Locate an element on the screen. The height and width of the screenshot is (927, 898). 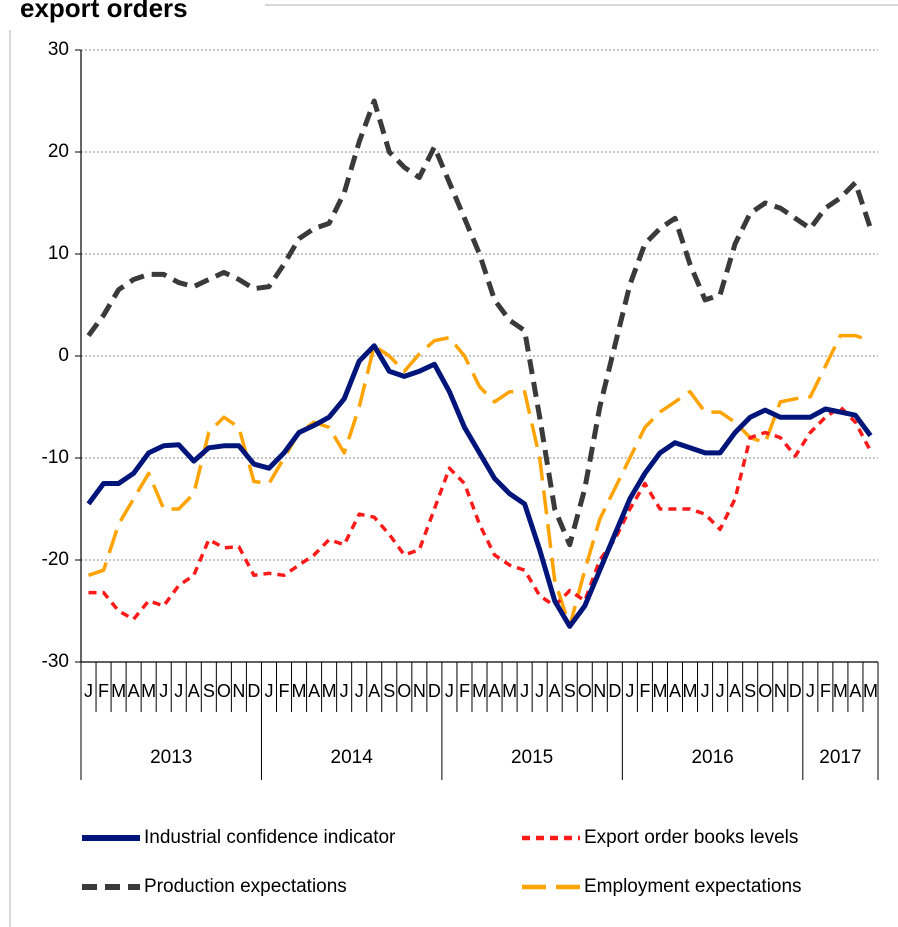
legend-label: Production expectations is located at coordinates (245, 886).